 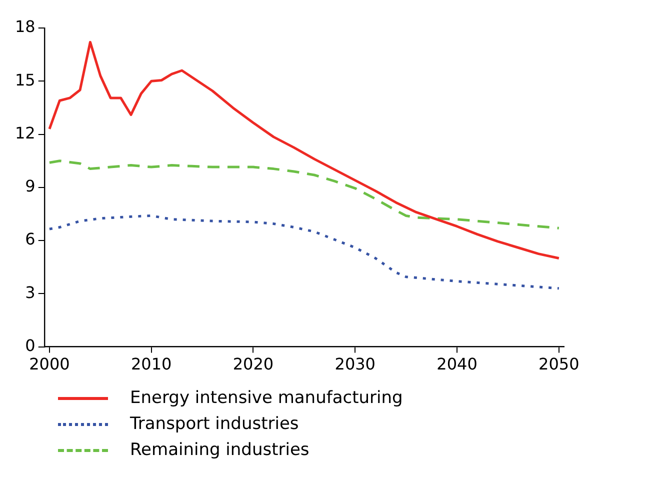 I want to click on y-tick-label: 9, so click(x=30, y=186).